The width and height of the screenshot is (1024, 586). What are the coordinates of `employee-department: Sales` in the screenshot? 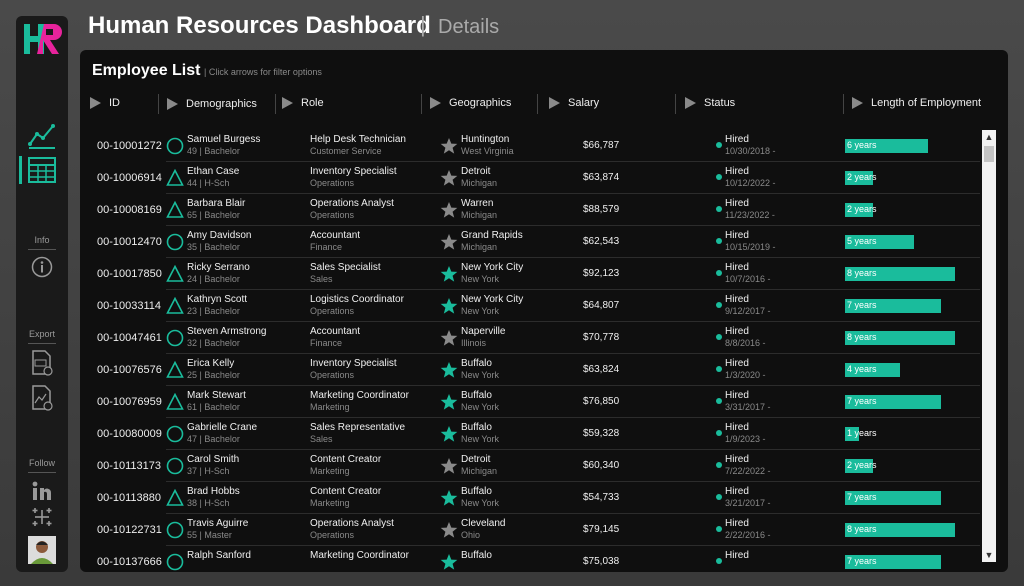 It's located at (321, 439).